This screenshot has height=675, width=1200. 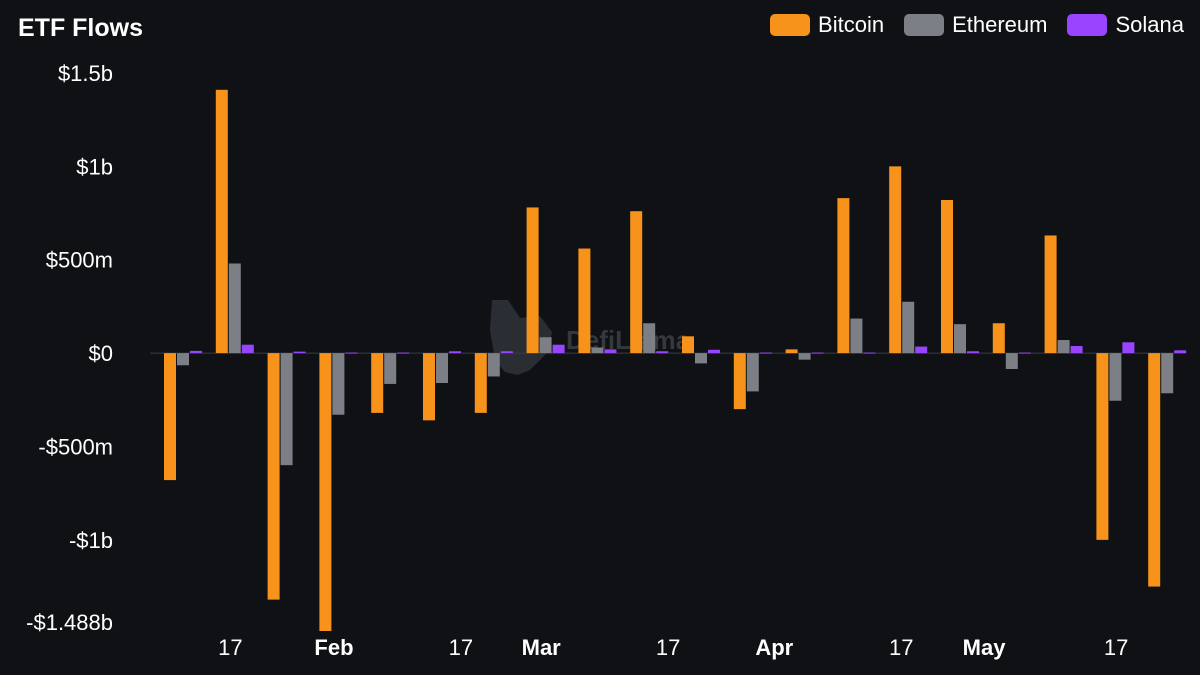 What do you see at coordinates (85, 73) in the screenshot?
I see `y-tick-label: $1.5b` at bounding box center [85, 73].